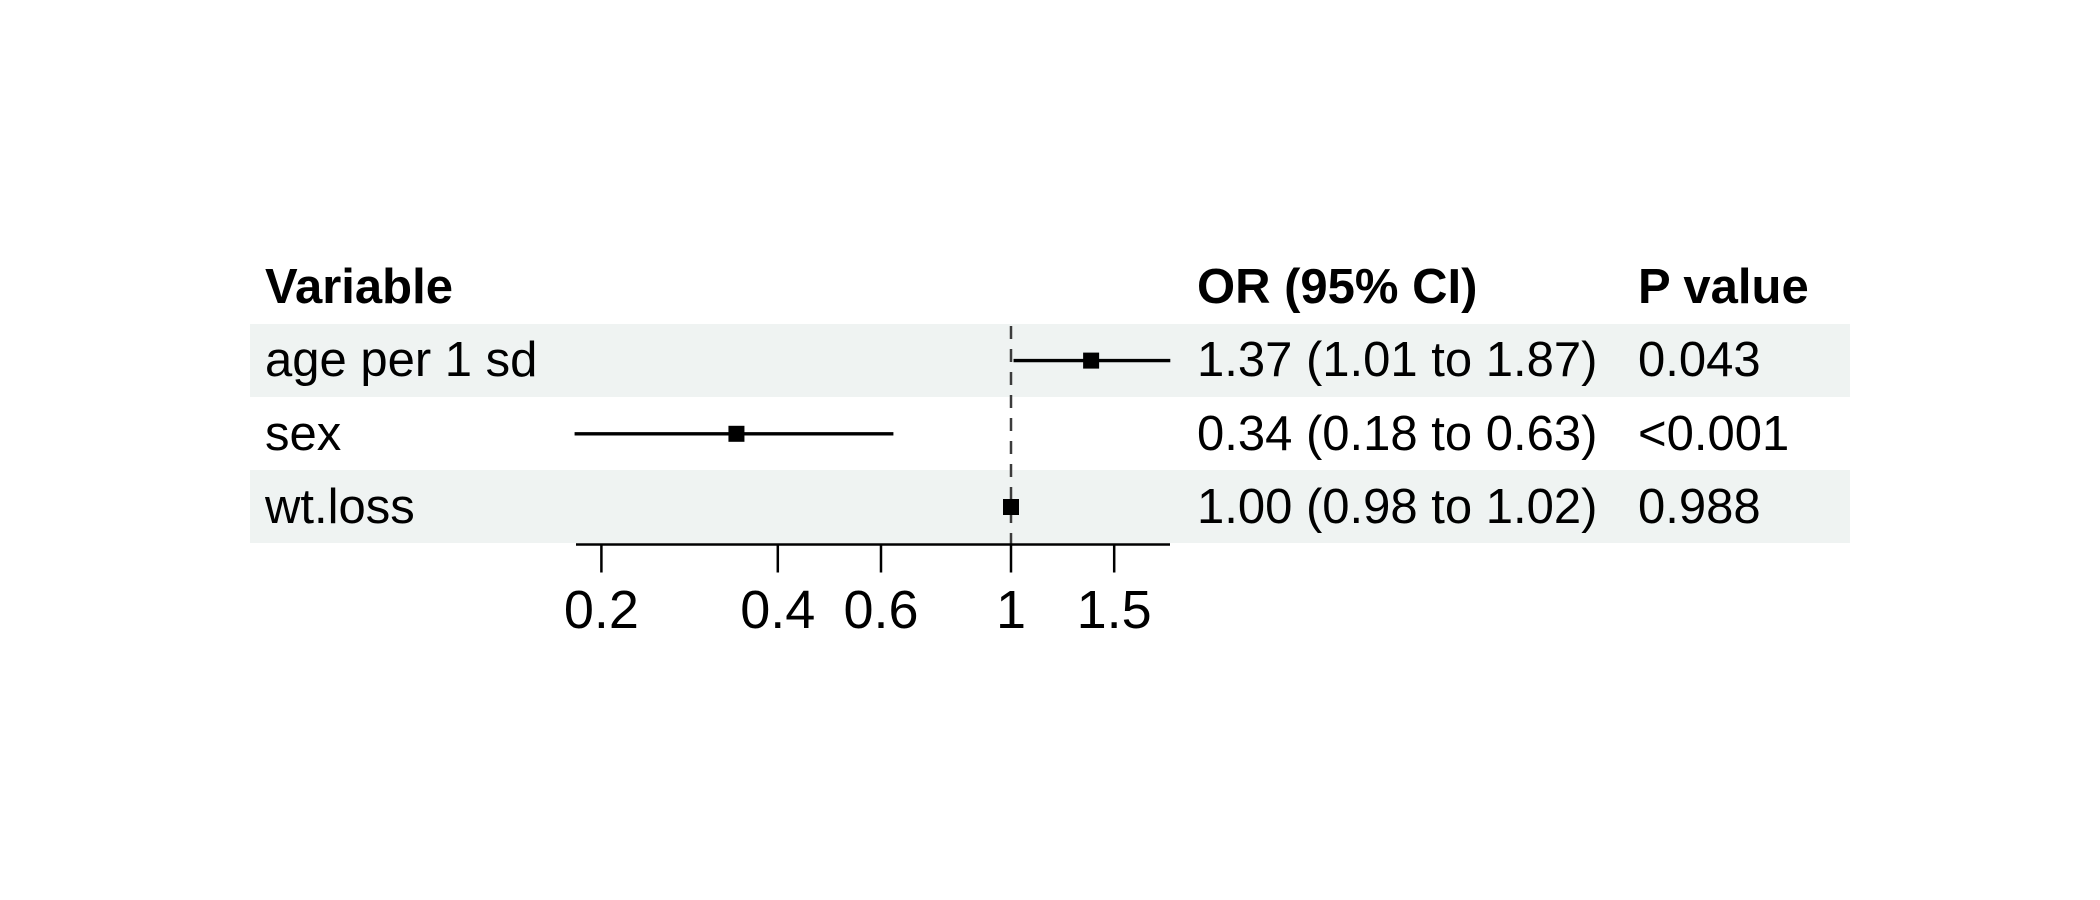  Describe the element at coordinates (1699, 360) in the screenshot. I see `row-p-value: 0.043` at that location.